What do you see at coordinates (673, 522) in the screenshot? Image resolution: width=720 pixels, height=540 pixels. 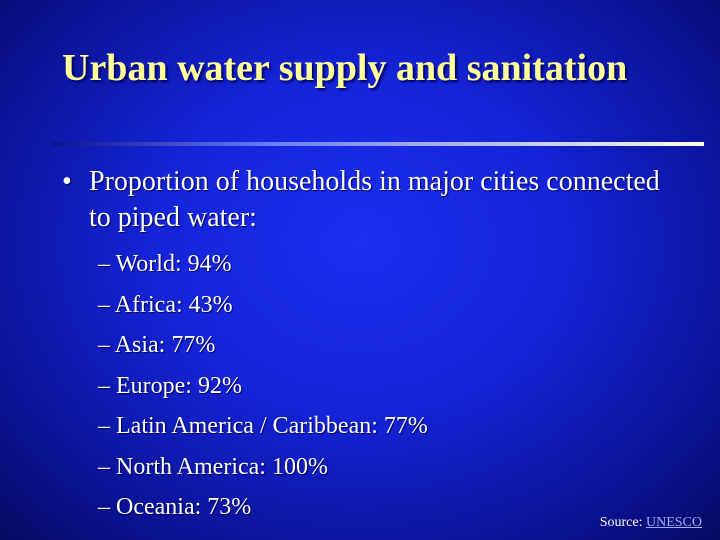 I see `source-link: UNESCO` at bounding box center [673, 522].